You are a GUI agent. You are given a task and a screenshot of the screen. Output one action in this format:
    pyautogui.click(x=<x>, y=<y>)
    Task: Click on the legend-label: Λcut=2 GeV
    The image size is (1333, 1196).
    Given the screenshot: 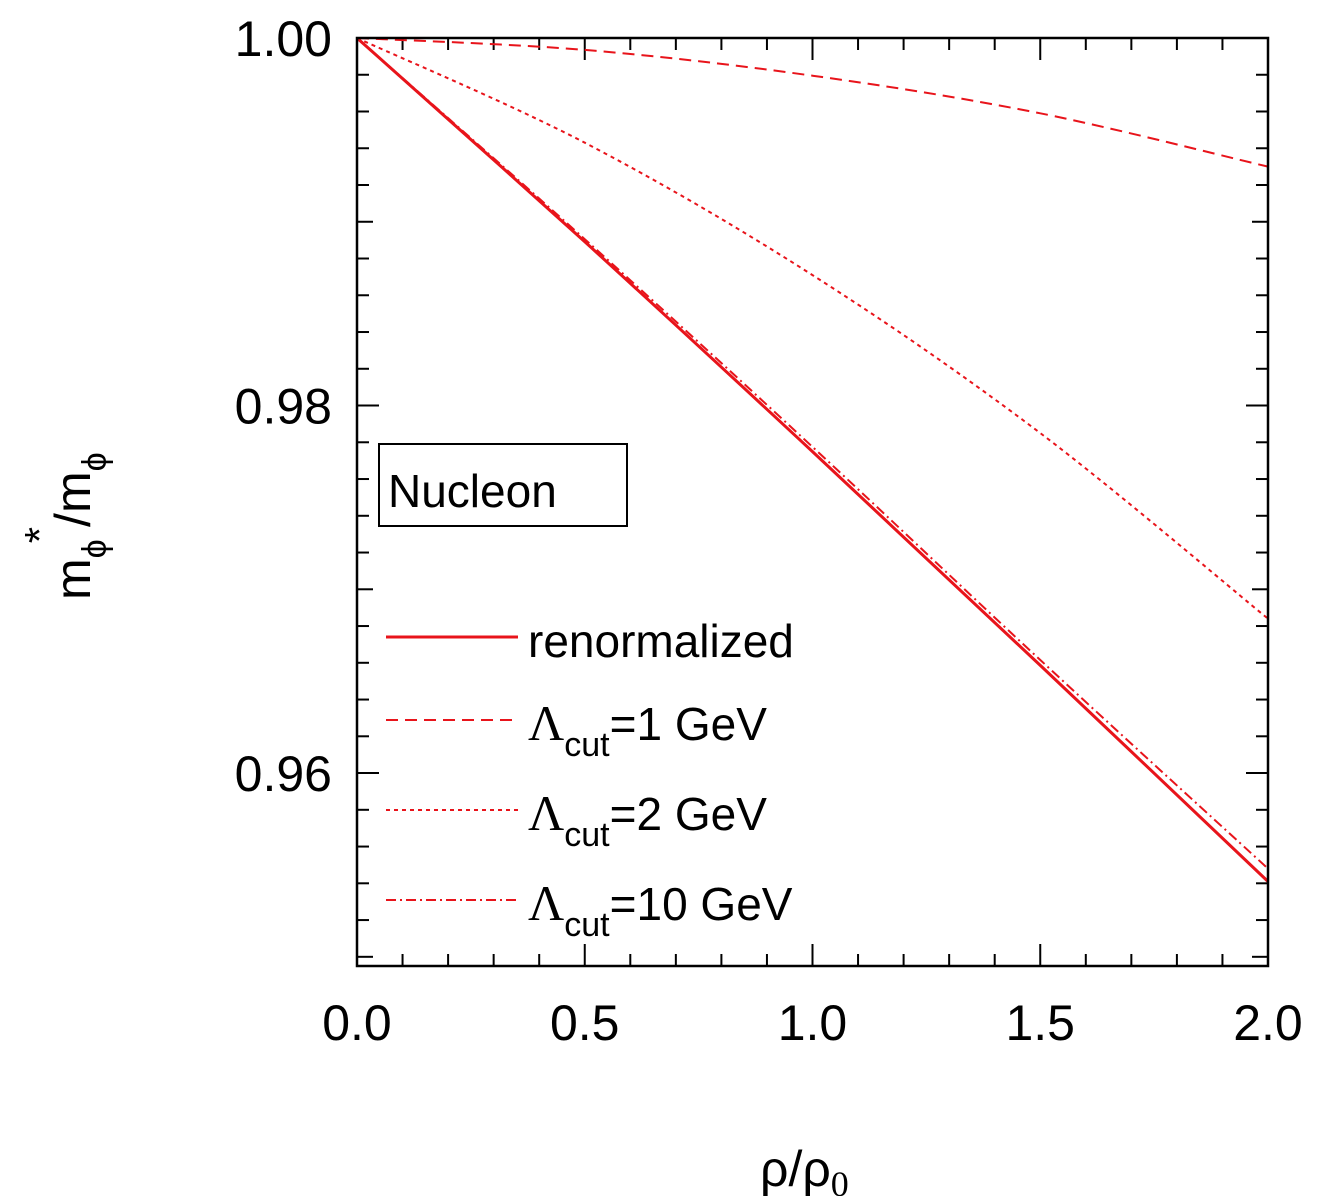 What is the action you would take?
    pyautogui.click(x=647, y=819)
    